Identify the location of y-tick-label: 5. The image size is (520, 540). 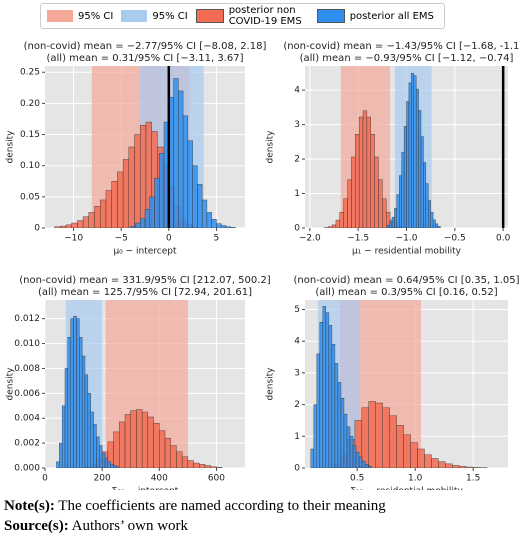
(297, 310).